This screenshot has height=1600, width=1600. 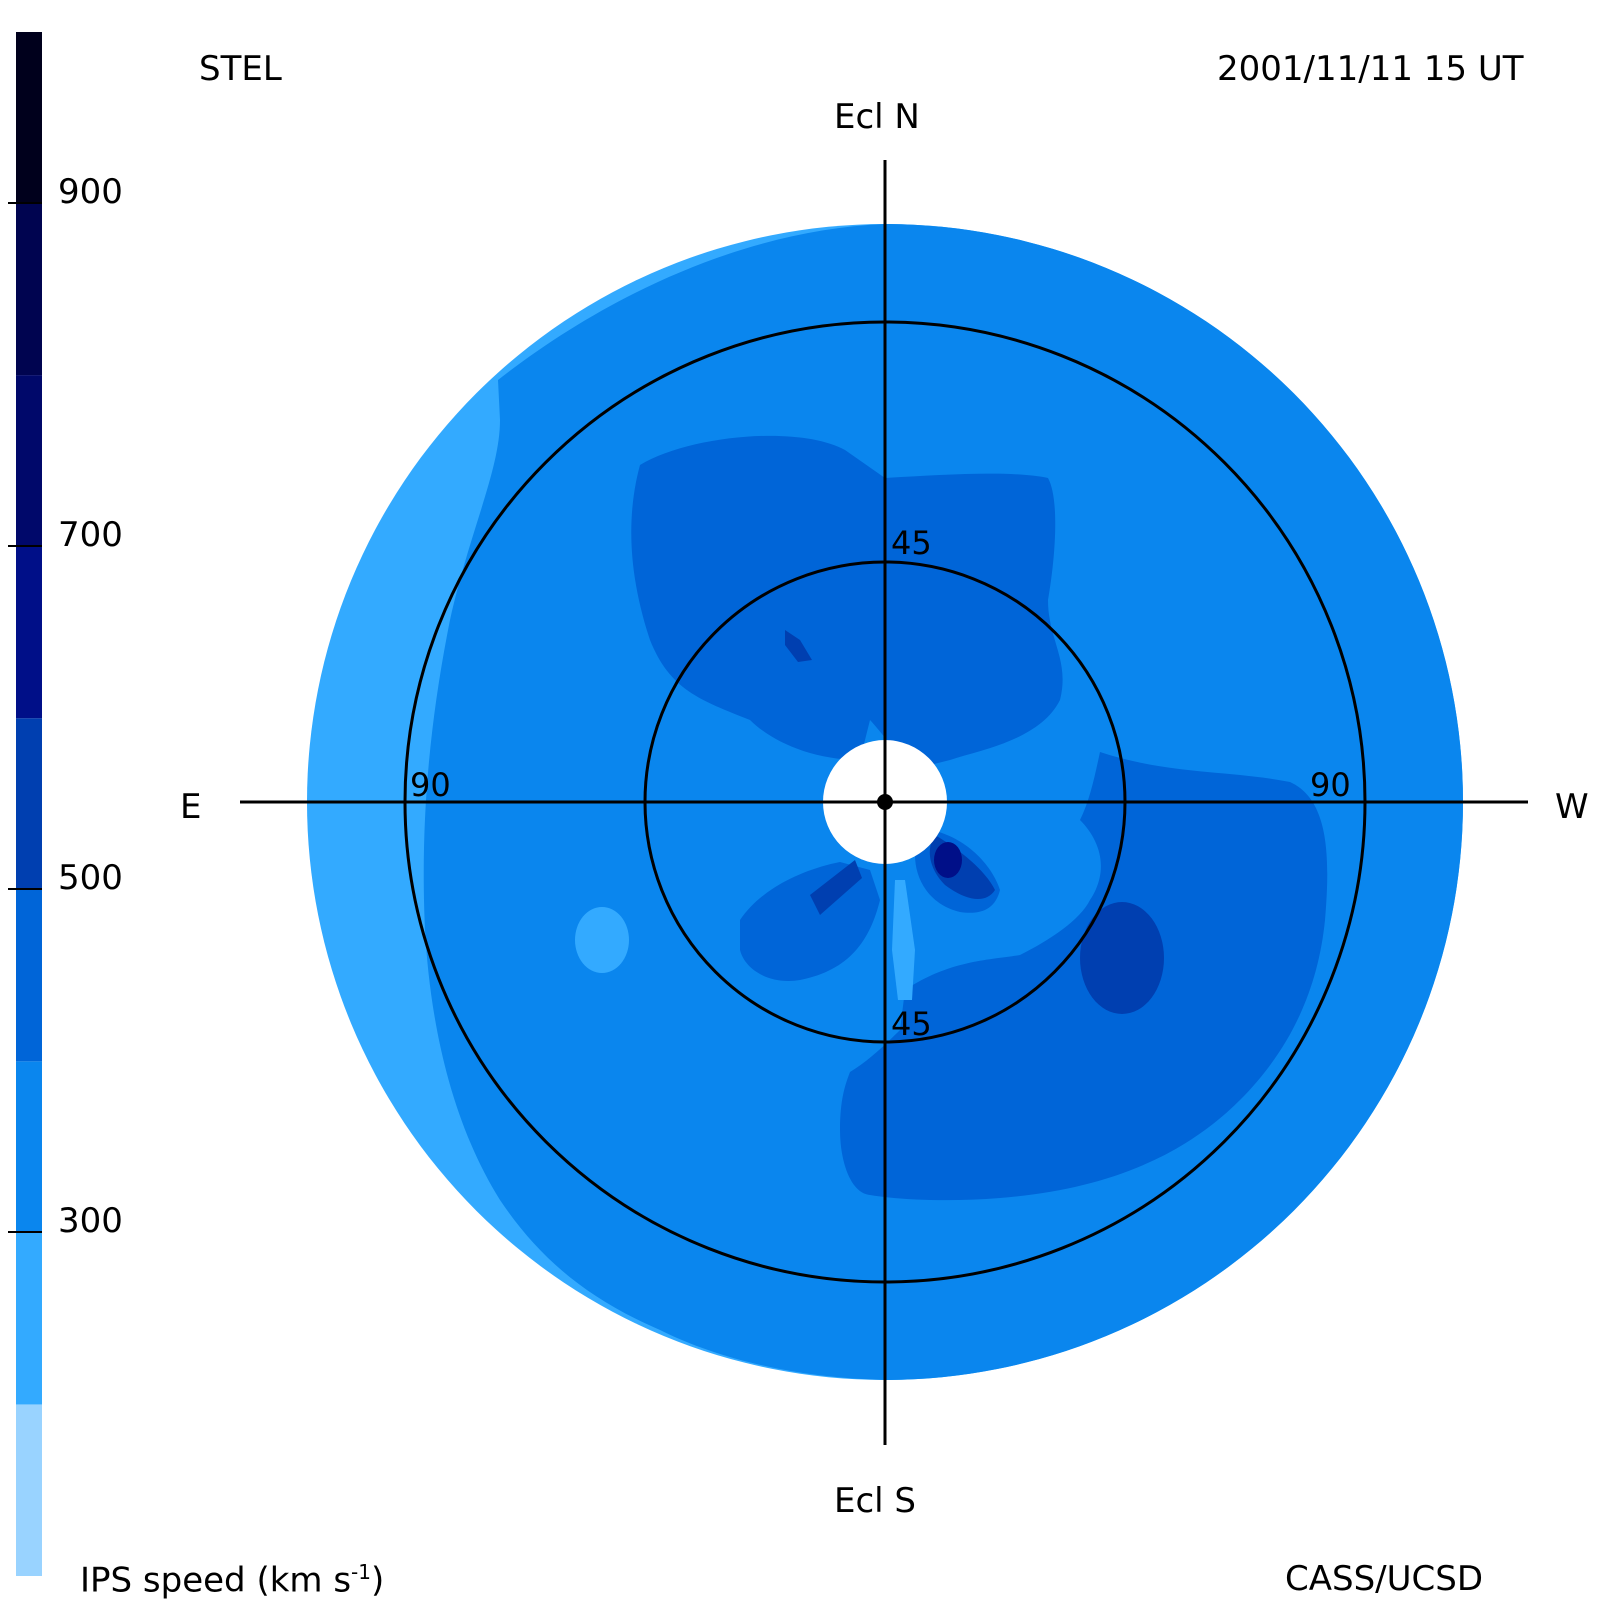 I want to click on speed-region-peak, so click(x=948, y=860).